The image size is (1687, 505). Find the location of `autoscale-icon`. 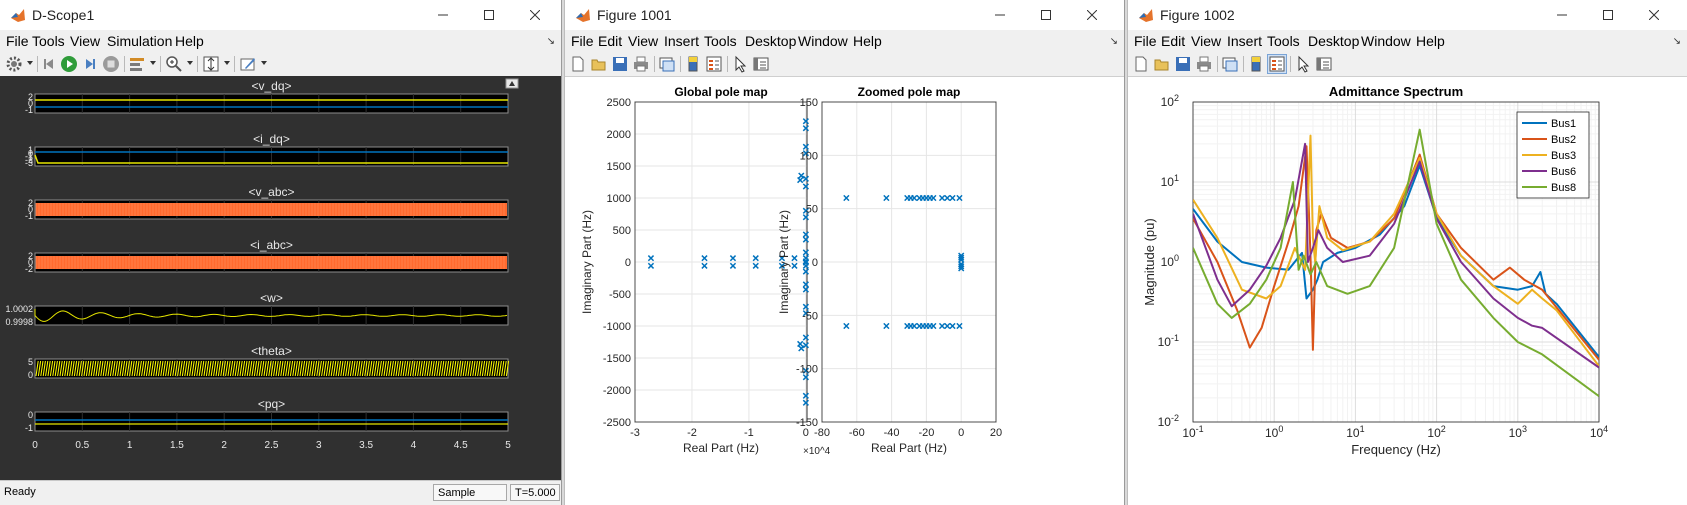

autoscale-icon is located at coordinates (211, 64).